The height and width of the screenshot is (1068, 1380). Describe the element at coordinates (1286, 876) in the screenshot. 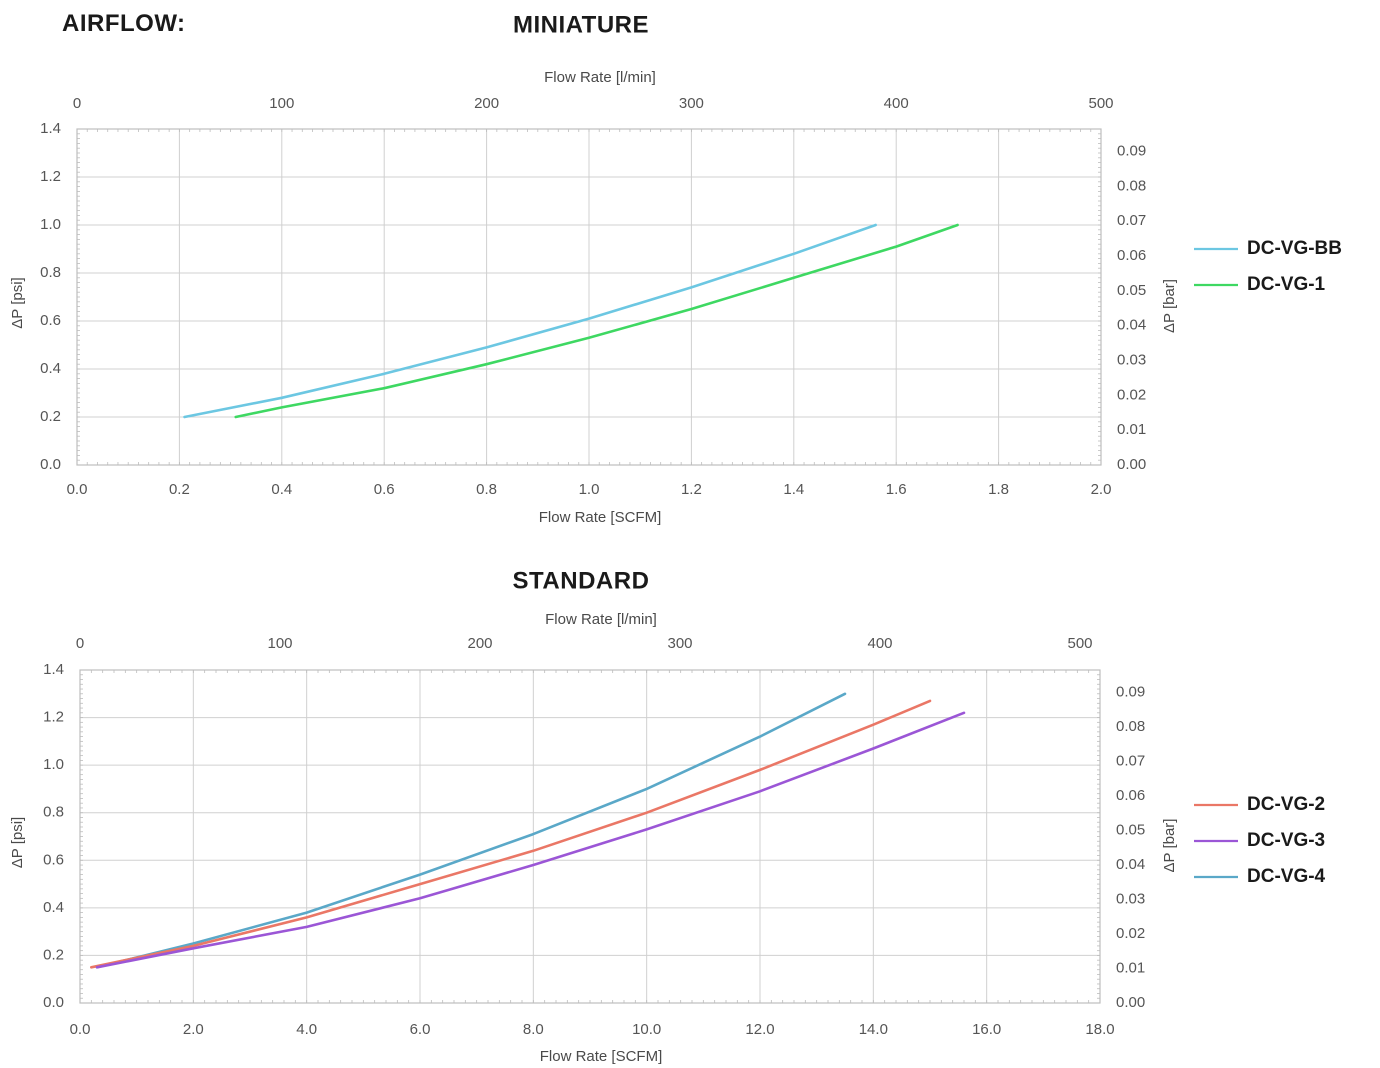

I see `legend-label-dc-vg-4: DC-VG-4` at that location.